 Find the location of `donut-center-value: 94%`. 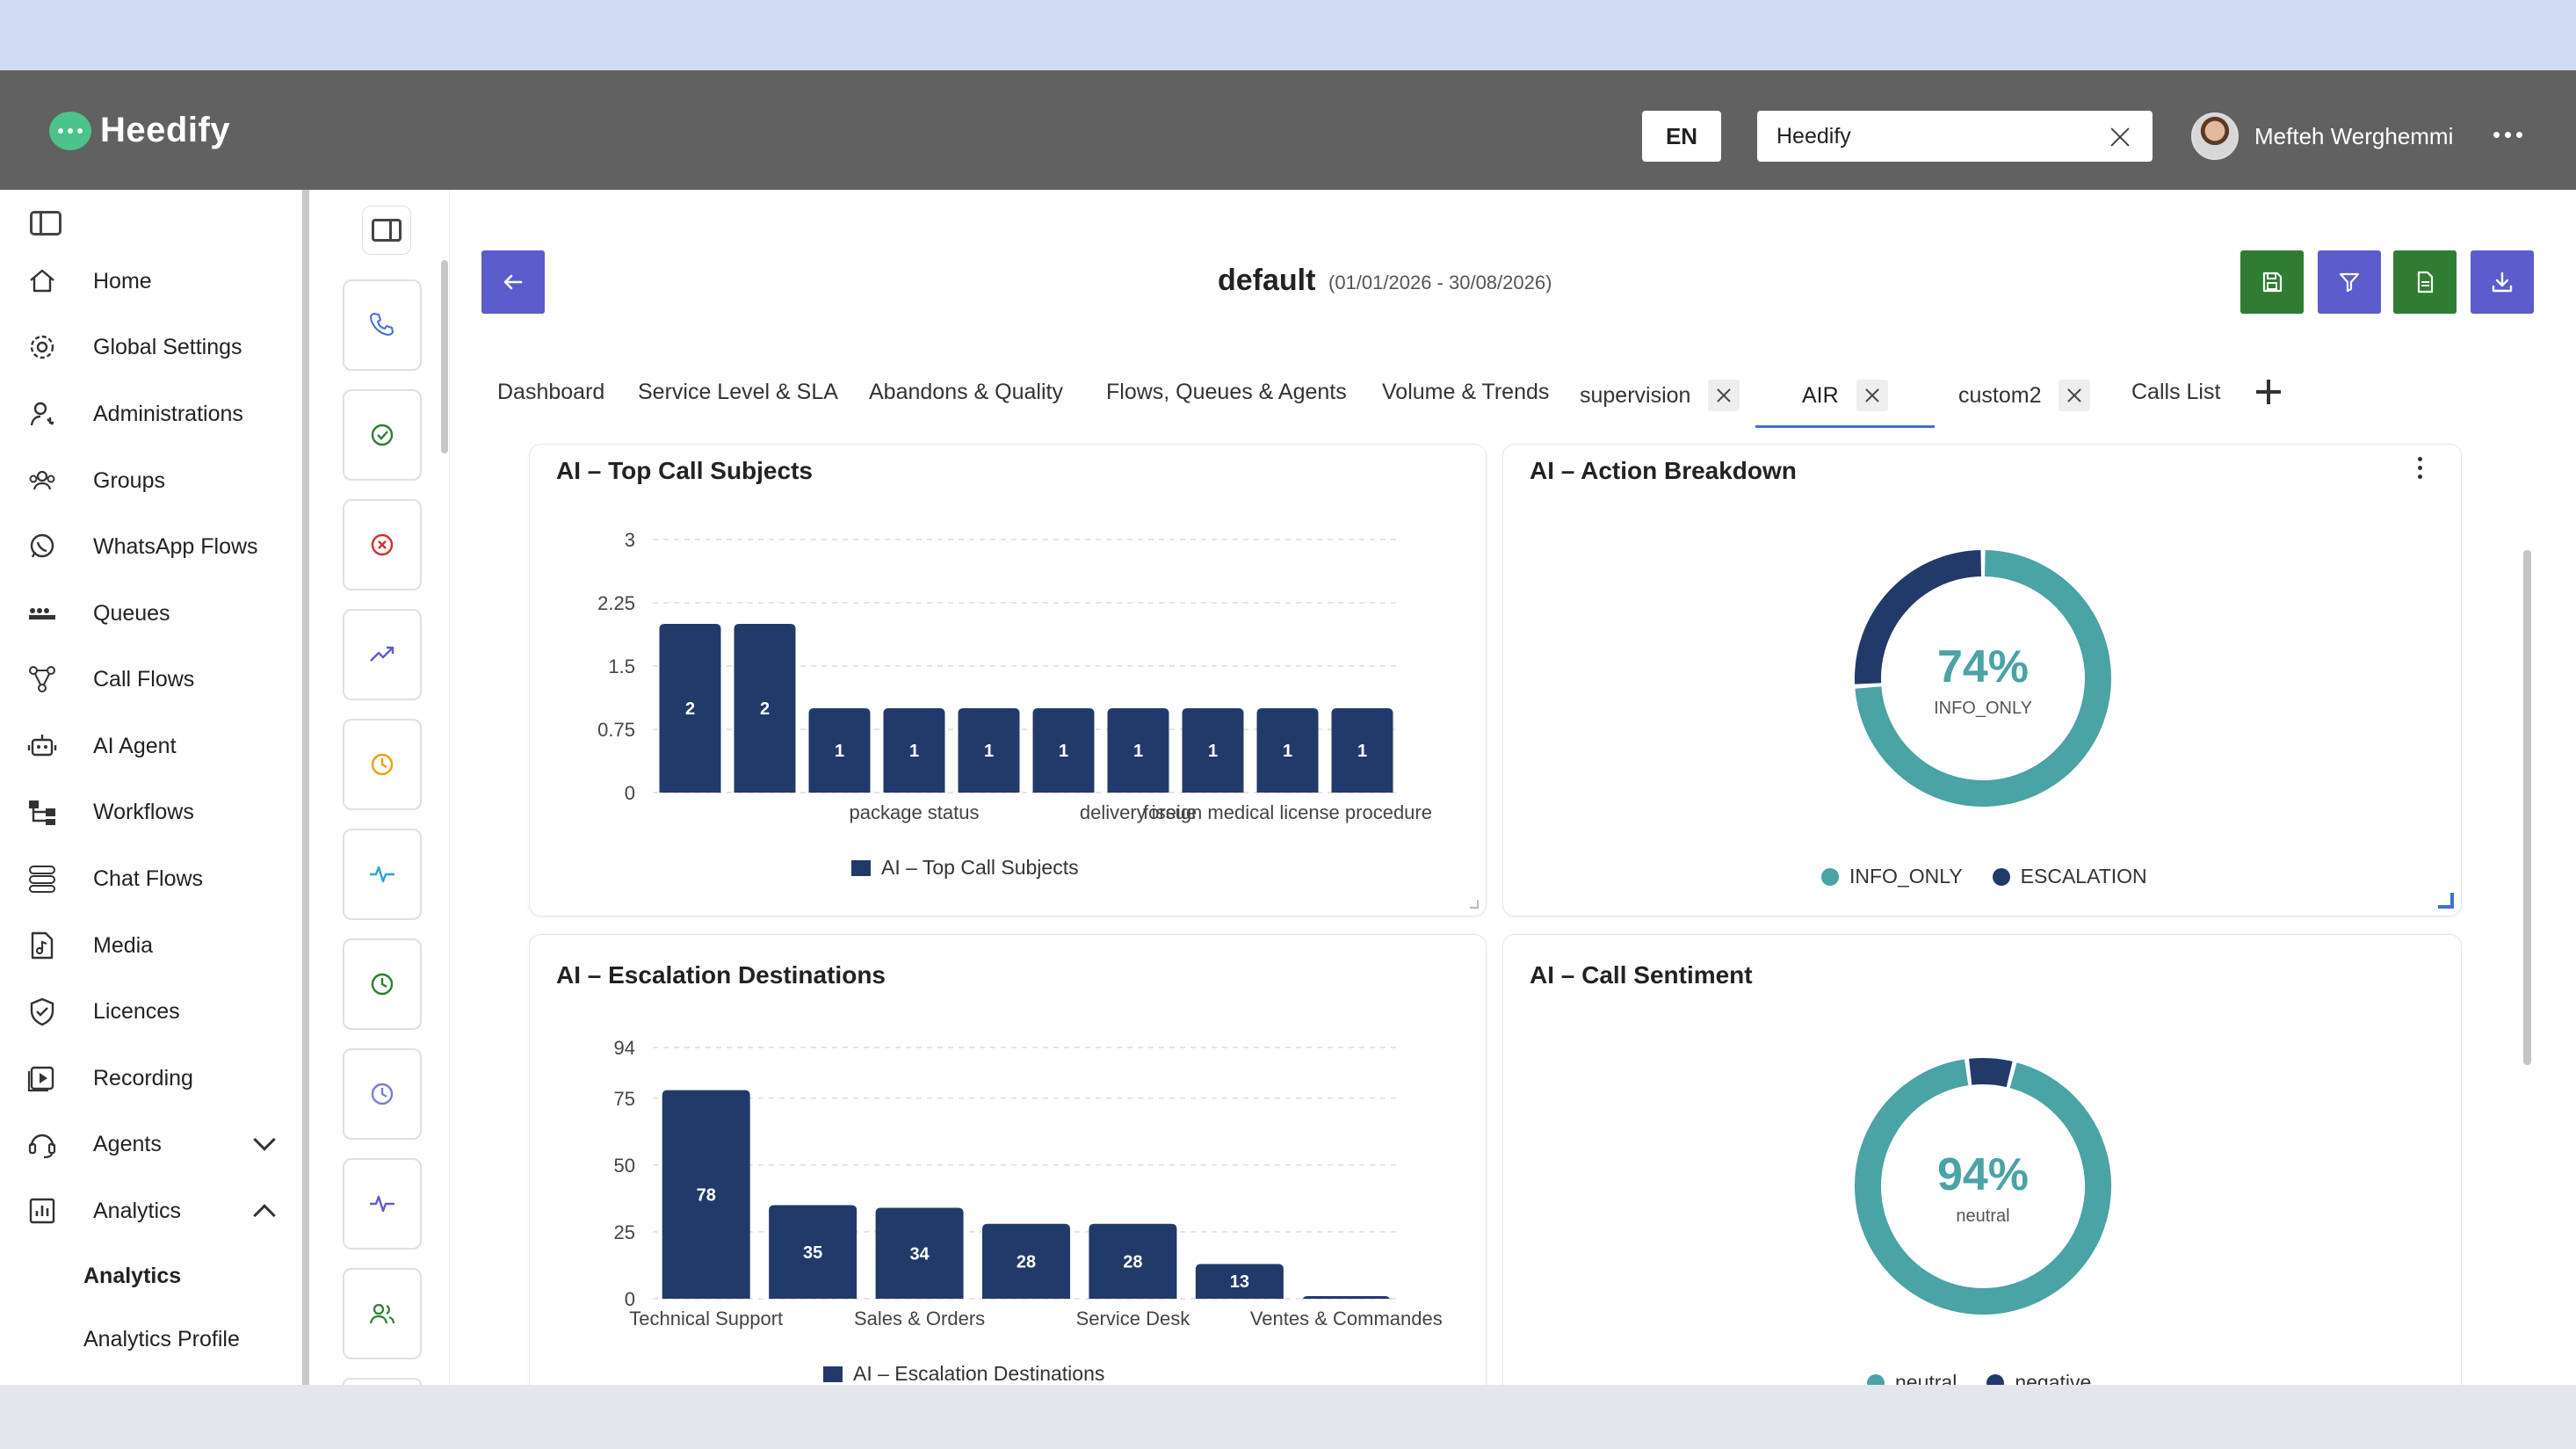

donut-center-value: 94% is located at coordinates (1983, 1174).